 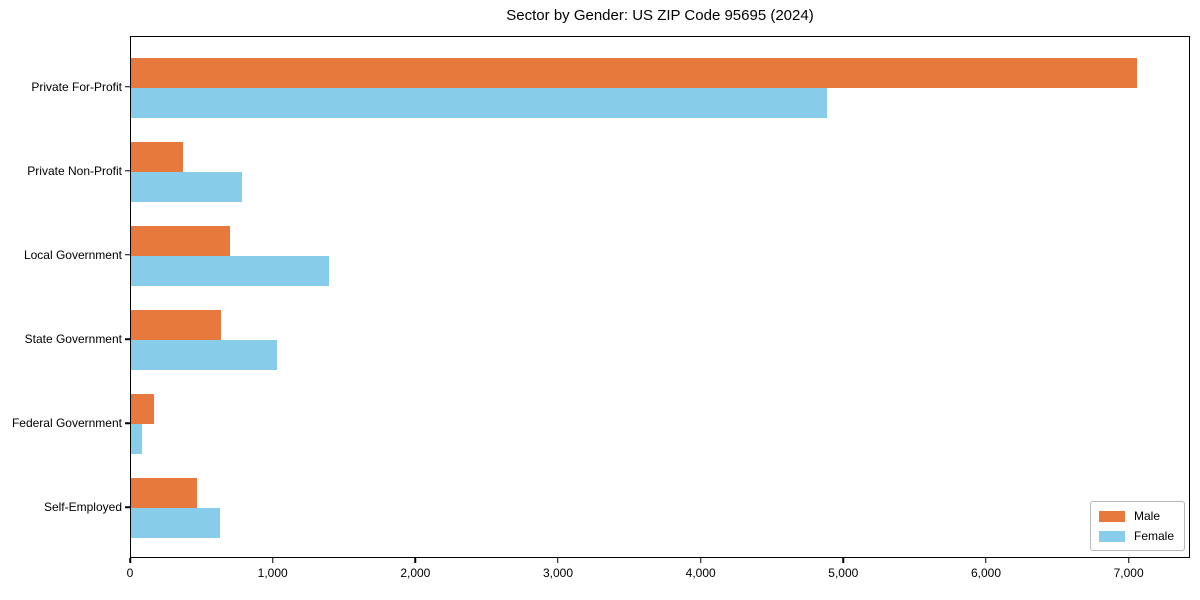 I want to click on ytick-label: Private Non-Profit, so click(x=74, y=170).